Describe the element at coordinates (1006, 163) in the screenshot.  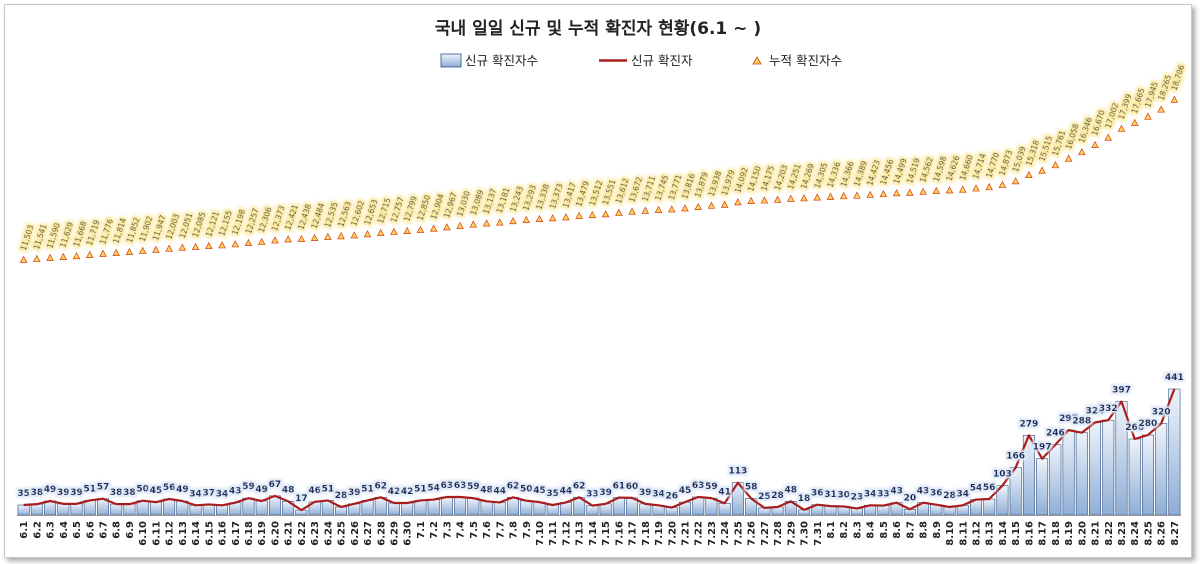
I see `cumulative-data-label: 14,873` at that location.